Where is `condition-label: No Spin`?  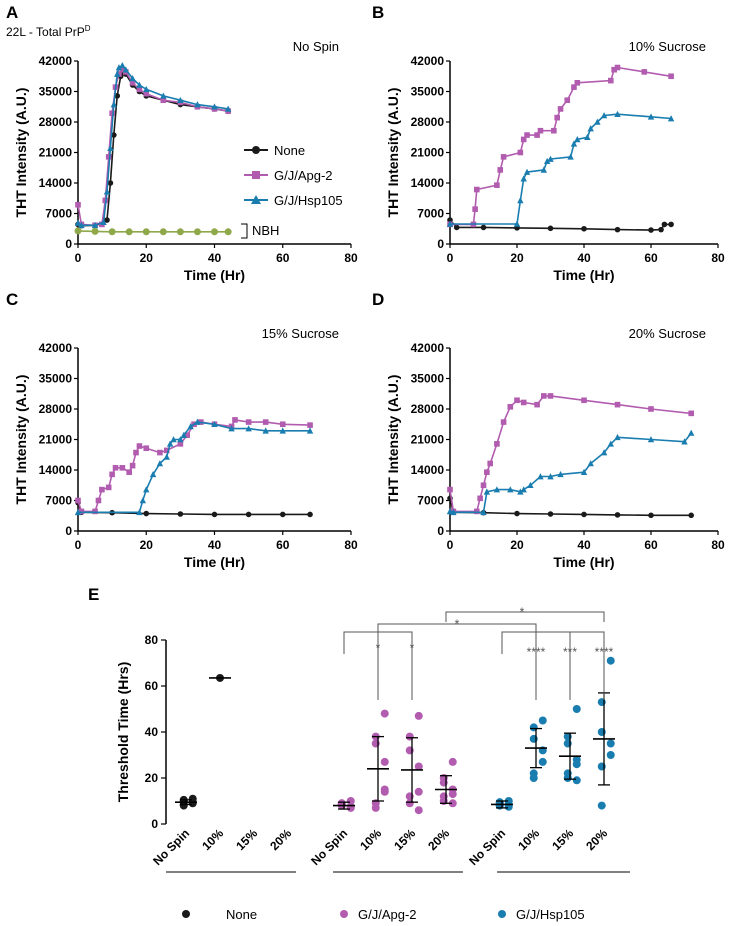 condition-label: No Spin is located at coordinates (316, 46).